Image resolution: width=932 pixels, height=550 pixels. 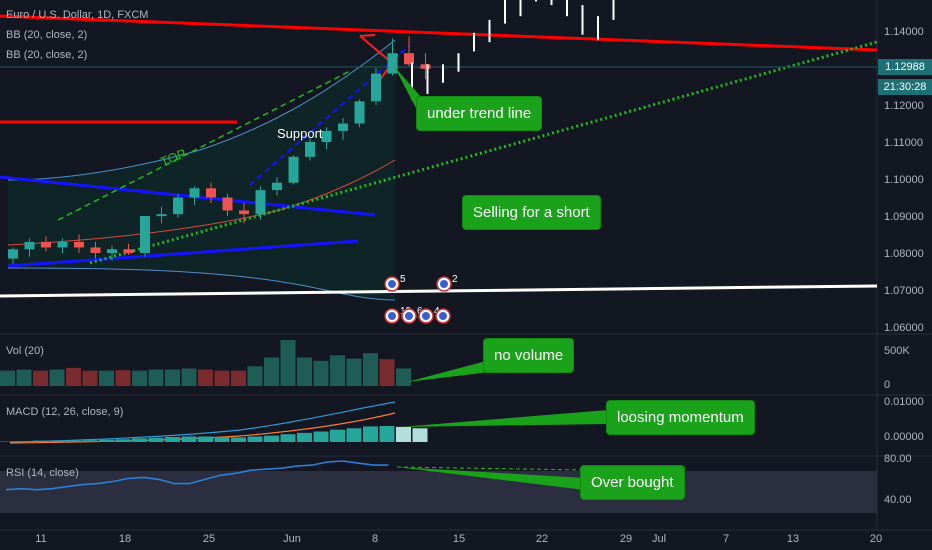 I want to click on time-tick-label: 15, so click(x=459, y=539).